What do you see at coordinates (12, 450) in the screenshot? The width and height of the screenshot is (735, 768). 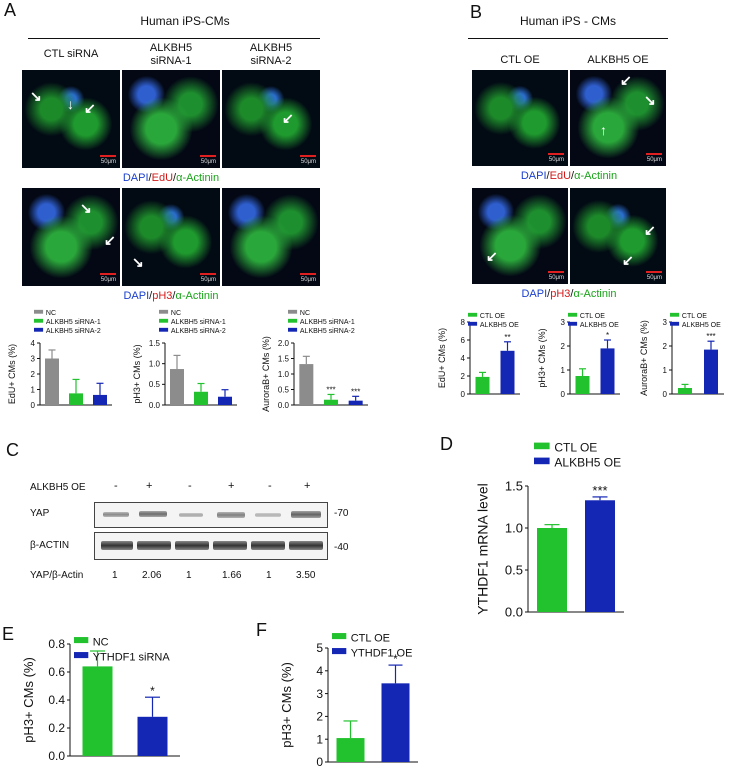 I see `panel-label-c: C` at bounding box center [12, 450].